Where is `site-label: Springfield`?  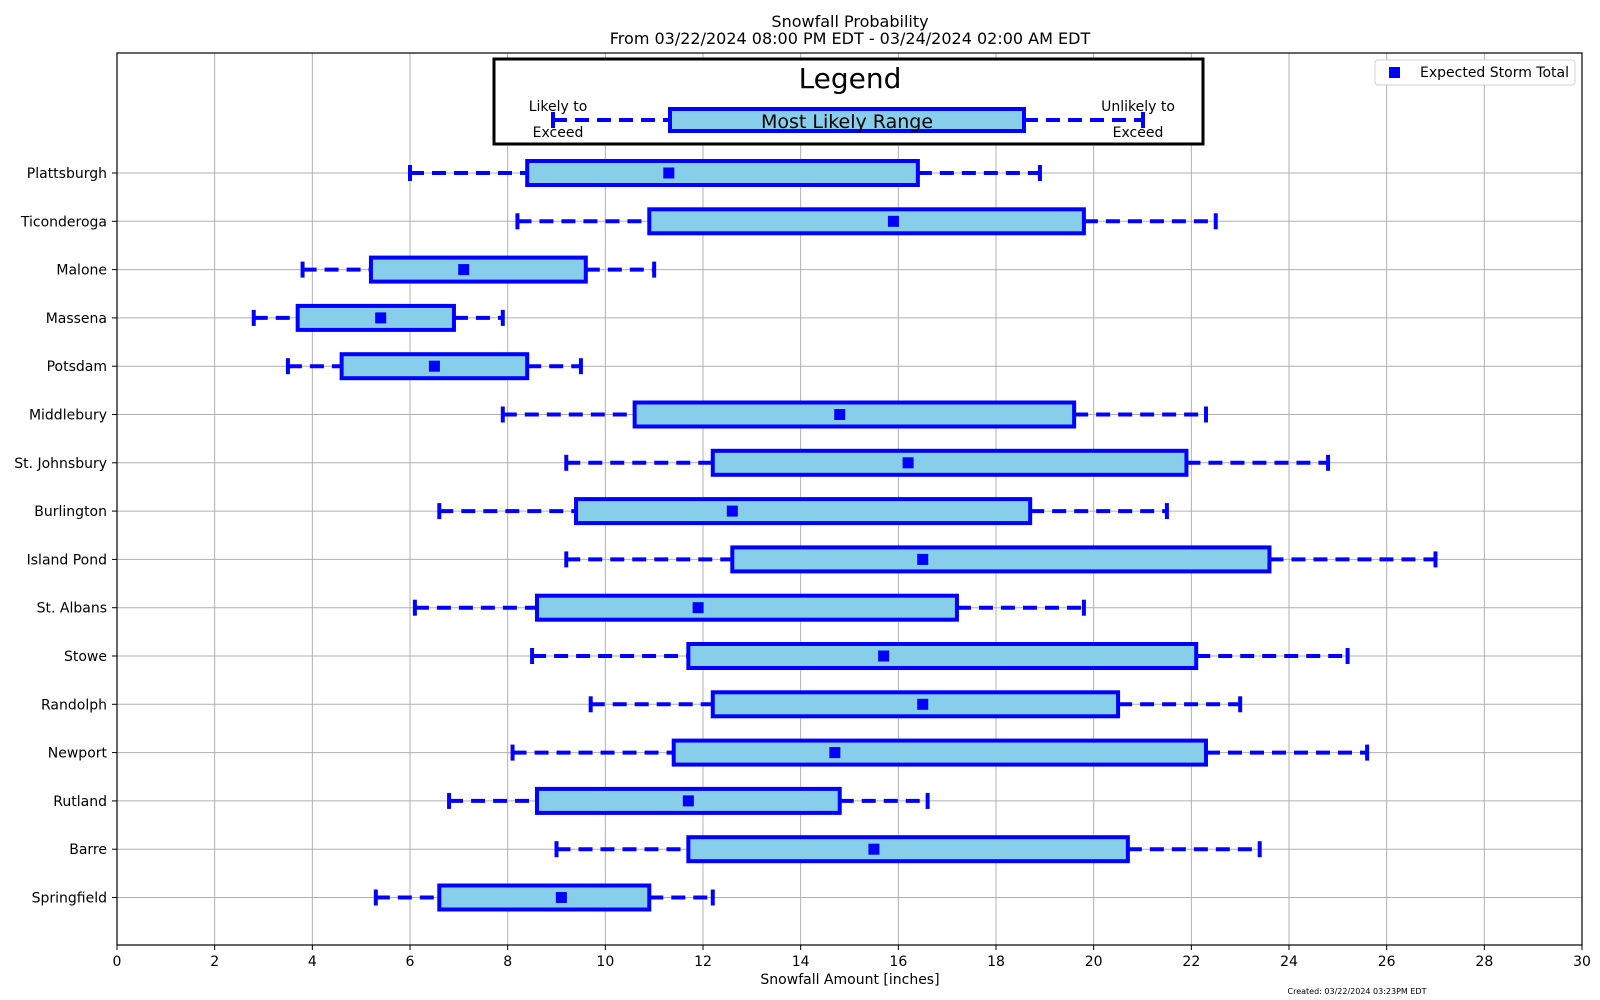 site-label: Springfield is located at coordinates (69, 899).